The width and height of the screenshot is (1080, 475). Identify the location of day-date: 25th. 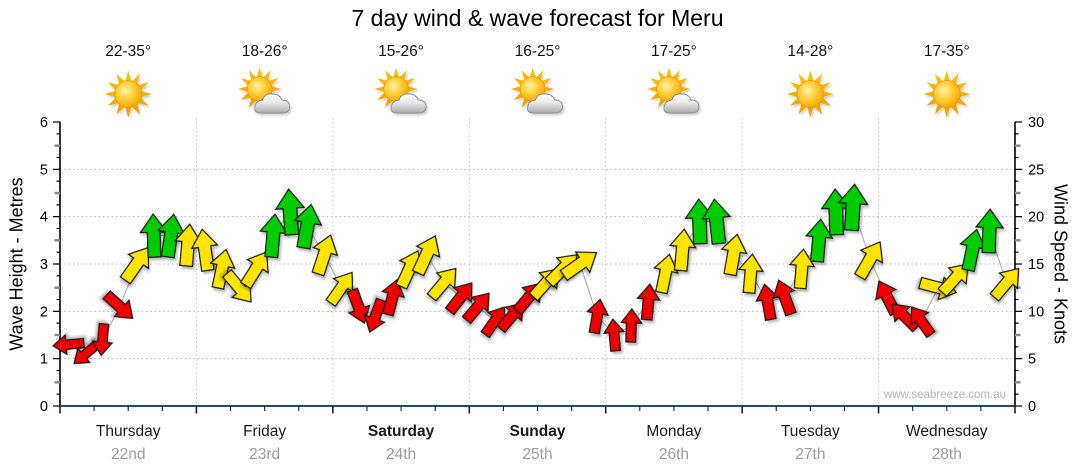
(537, 454).